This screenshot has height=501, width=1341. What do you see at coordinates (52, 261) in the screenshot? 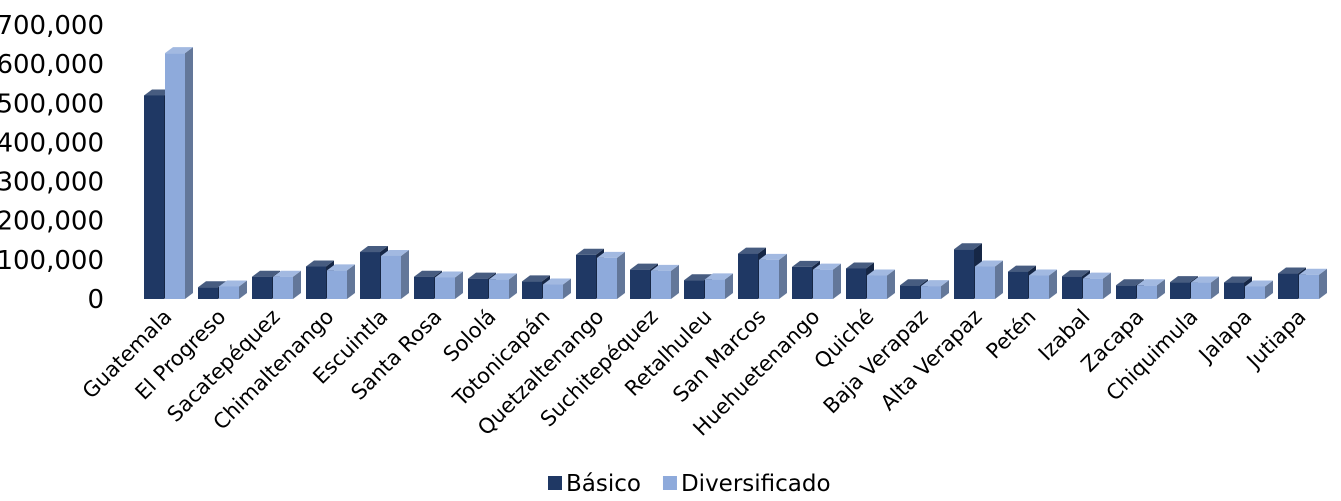
I see `y-tick-label: 100,000` at bounding box center [52, 261].